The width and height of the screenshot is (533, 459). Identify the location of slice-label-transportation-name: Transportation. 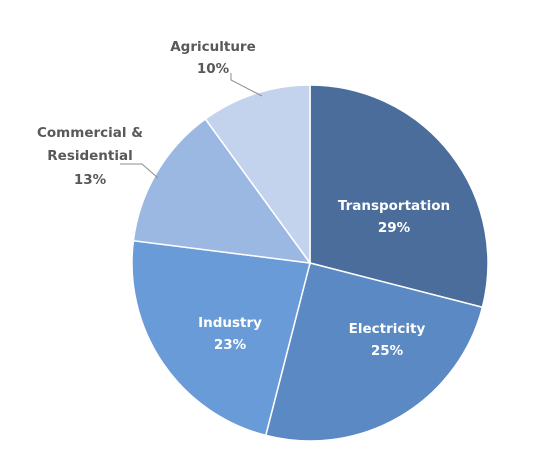
(394, 206).